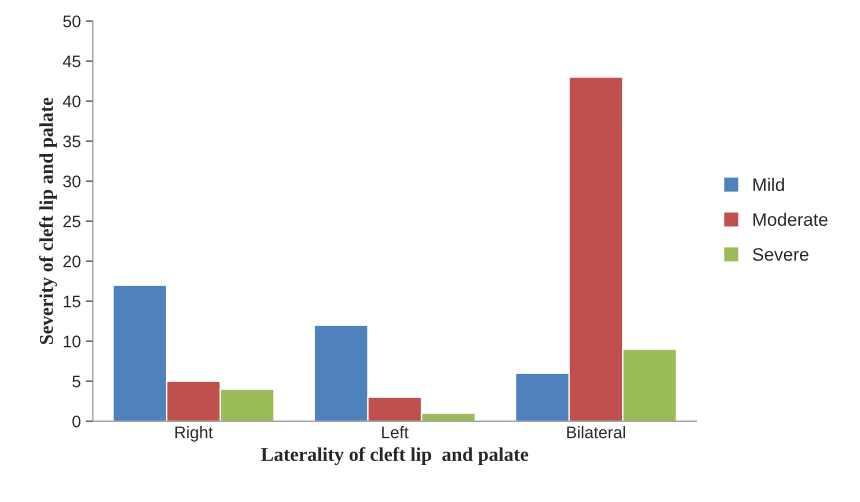 Image resolution: width=860 pixels, height=502 pixels. I want to click on y-tick-label: 25, so click(71, 222).